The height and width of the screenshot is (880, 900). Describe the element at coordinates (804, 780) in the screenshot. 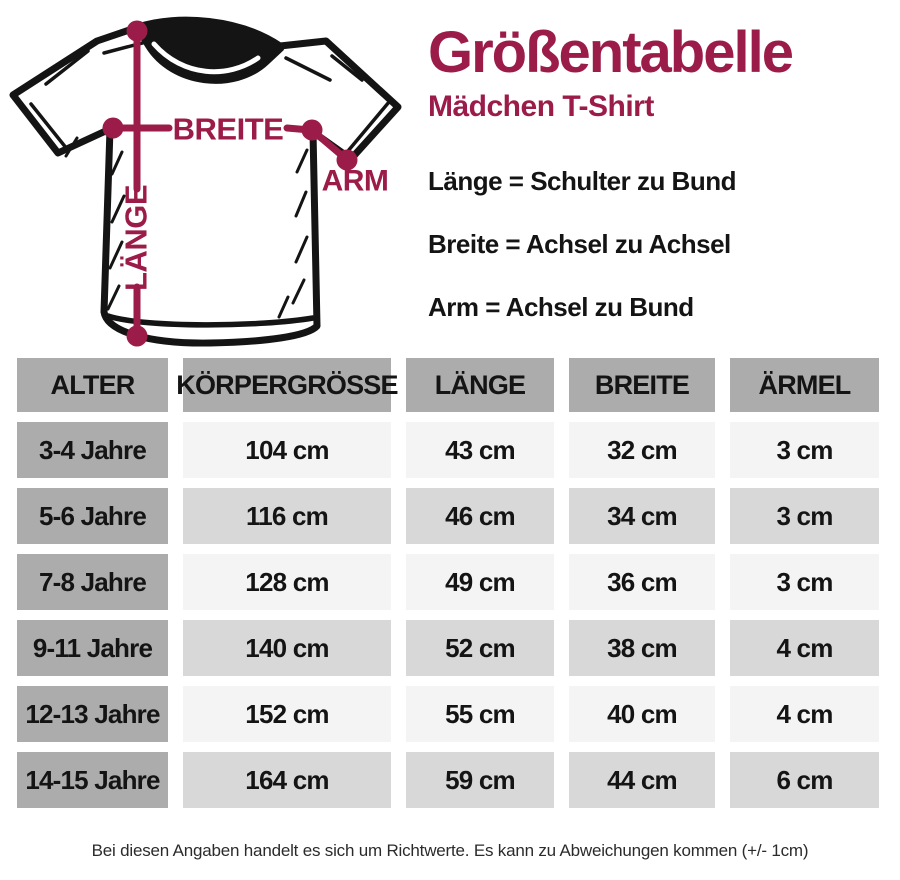

I see `cell-value: 6 cm` at that location.